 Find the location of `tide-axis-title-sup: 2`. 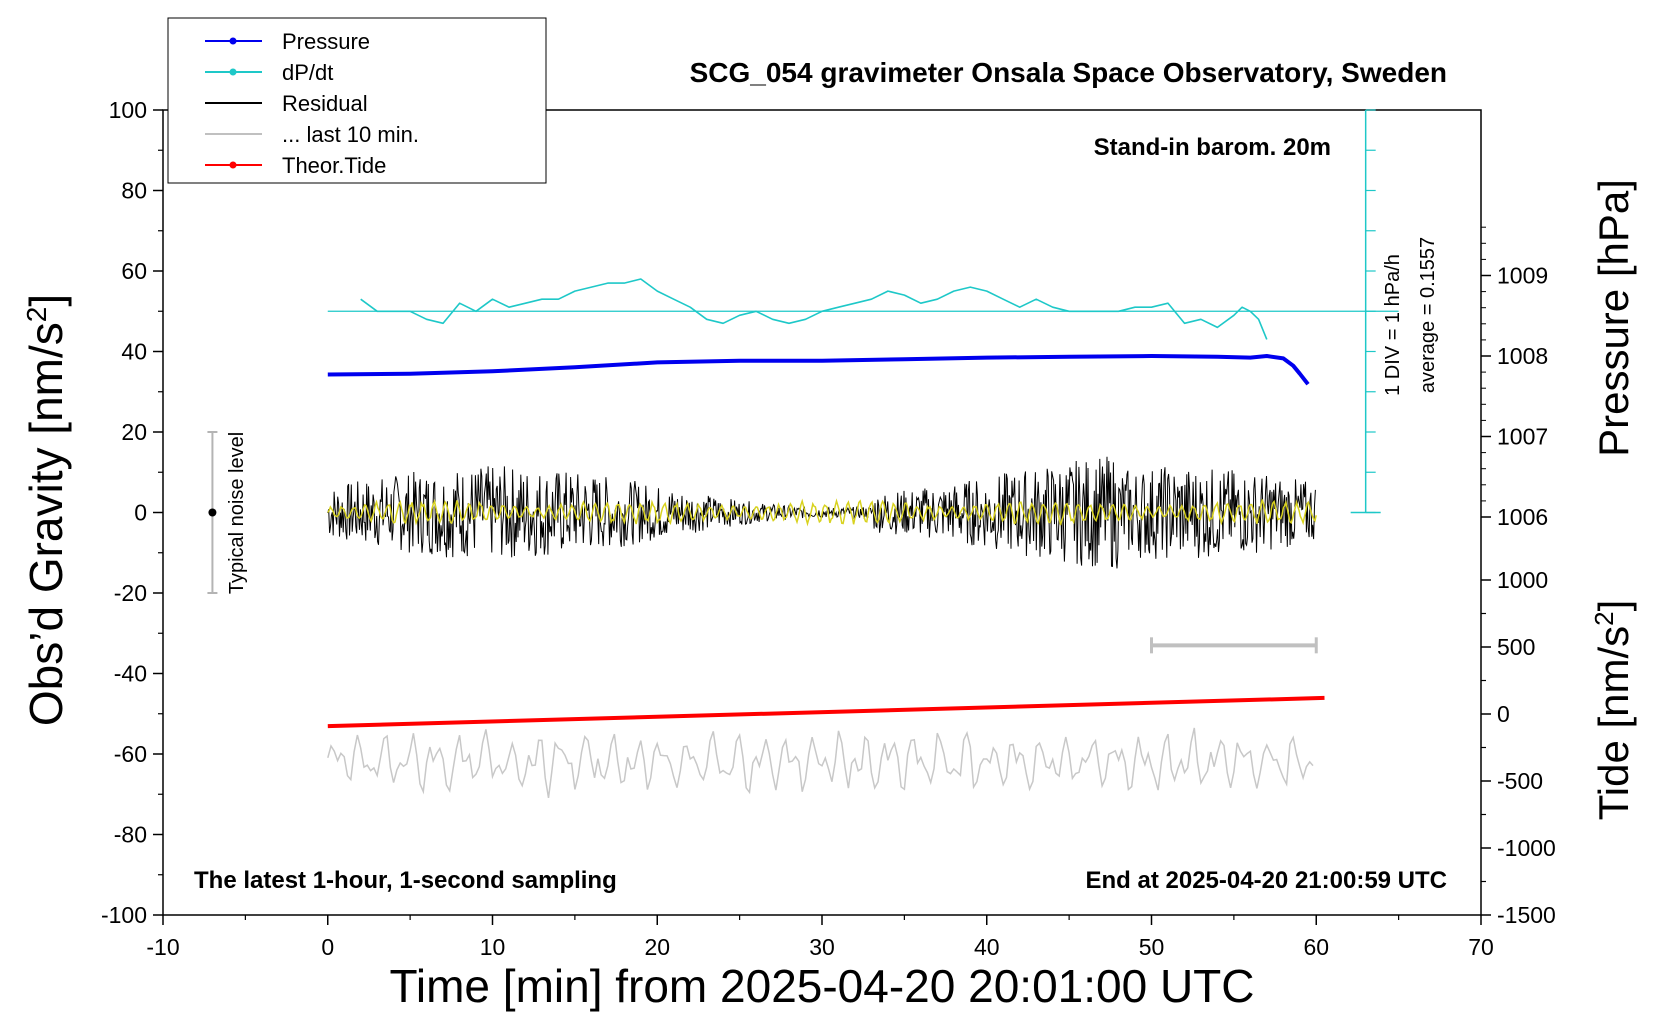

tide-axis-title-sup: 2 is located at coordinates (1604, 618).